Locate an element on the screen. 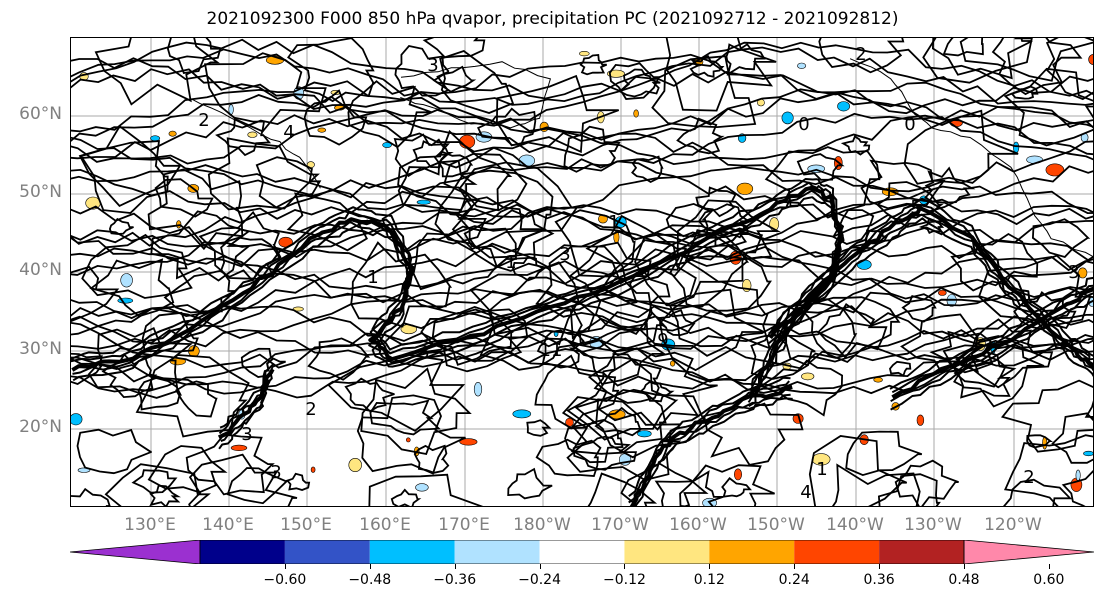 Image resolution: width=1105 pixels, height=601 pixels. colorbar-extend-high is located at coordinates (1029, 552).